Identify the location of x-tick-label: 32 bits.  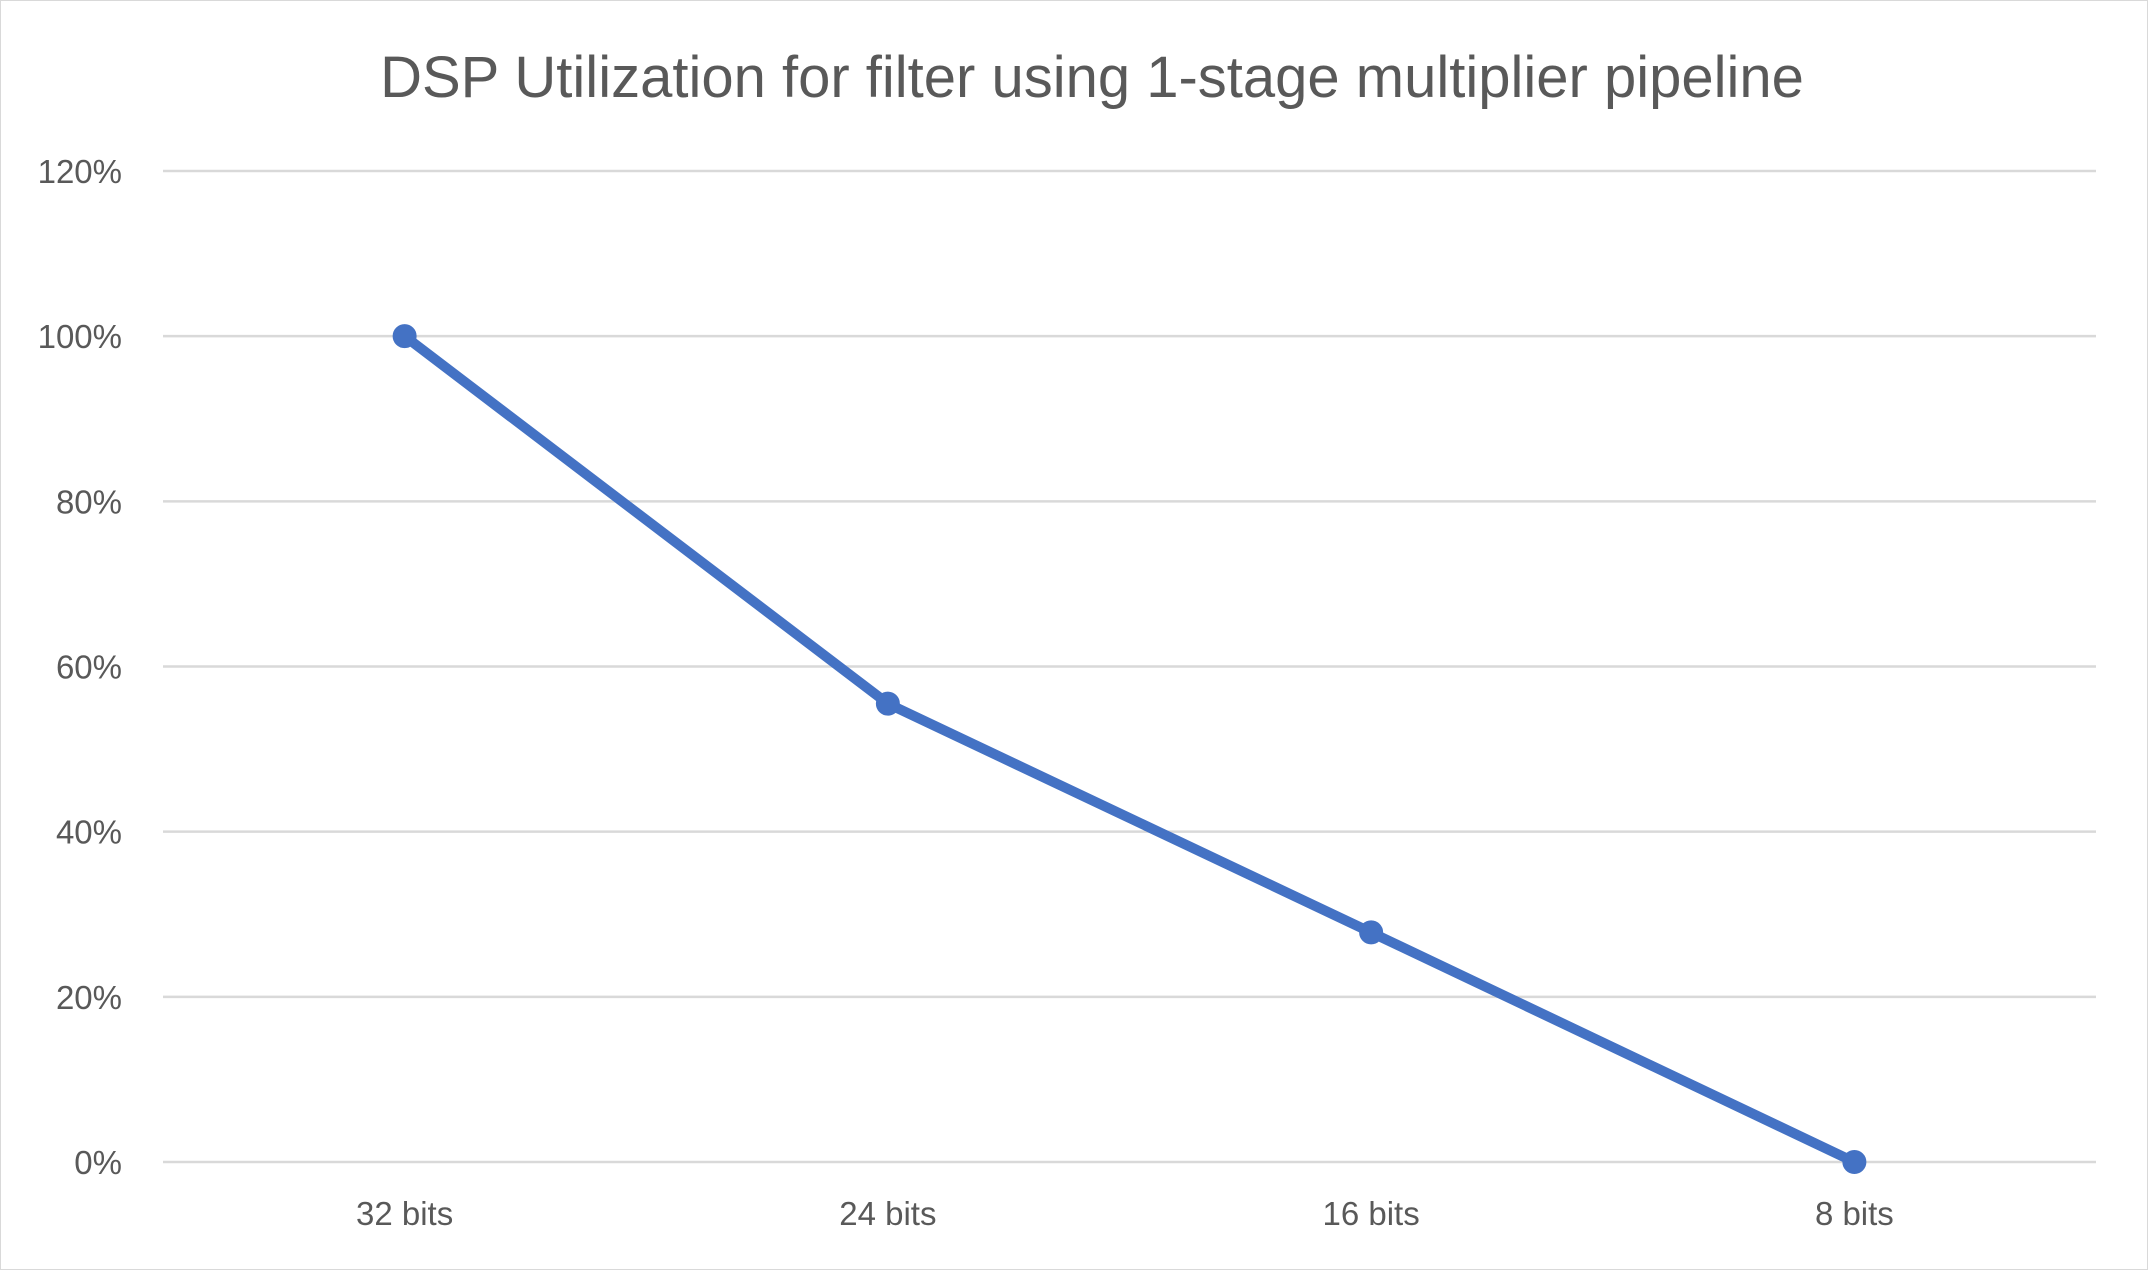
(404, 1213).